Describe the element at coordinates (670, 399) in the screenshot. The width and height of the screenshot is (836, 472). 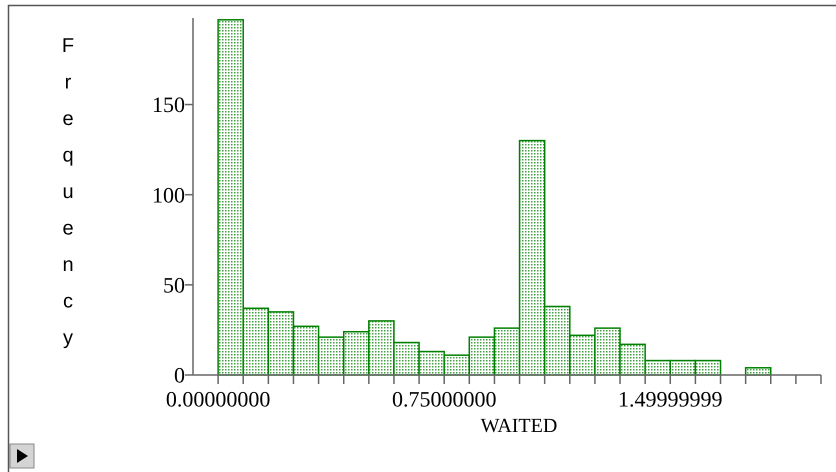
I see `x-tick-label: 1.49999999` at that location.